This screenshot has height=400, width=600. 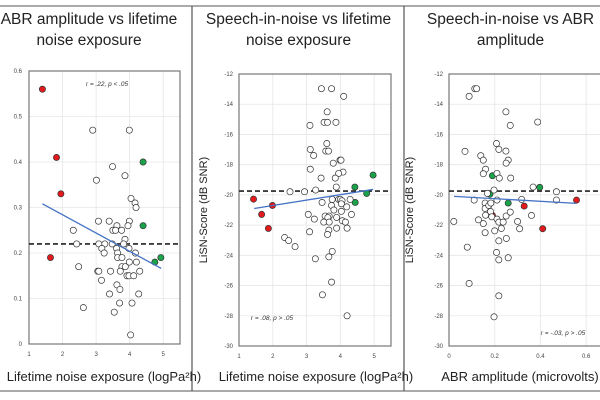 I want to click on y-tick-label: 0, so click(x=21, y=345).